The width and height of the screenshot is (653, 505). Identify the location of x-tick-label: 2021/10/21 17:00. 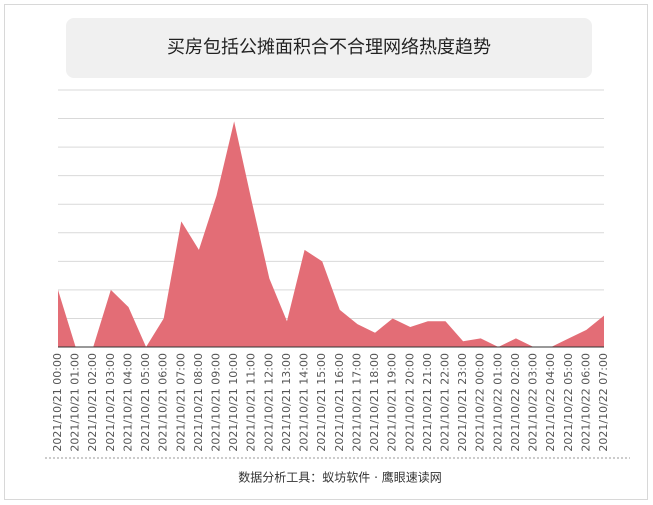
(356, 402).